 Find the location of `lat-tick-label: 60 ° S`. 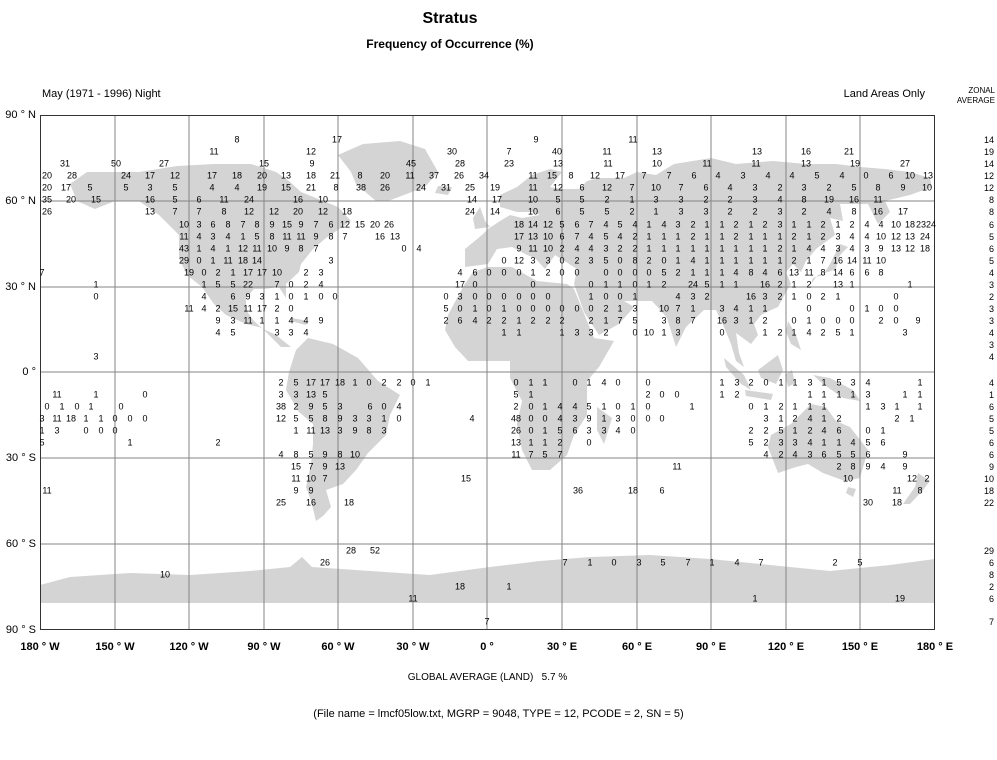

lat-tick-label: 60 ° S is located at coordinates (20, 544).